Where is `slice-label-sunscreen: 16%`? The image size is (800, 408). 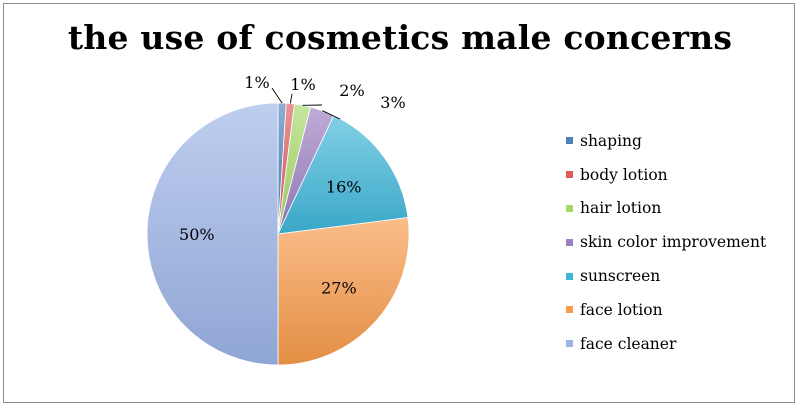 slice-label-sunscreen: 16% is located at coordinates (344, 186).